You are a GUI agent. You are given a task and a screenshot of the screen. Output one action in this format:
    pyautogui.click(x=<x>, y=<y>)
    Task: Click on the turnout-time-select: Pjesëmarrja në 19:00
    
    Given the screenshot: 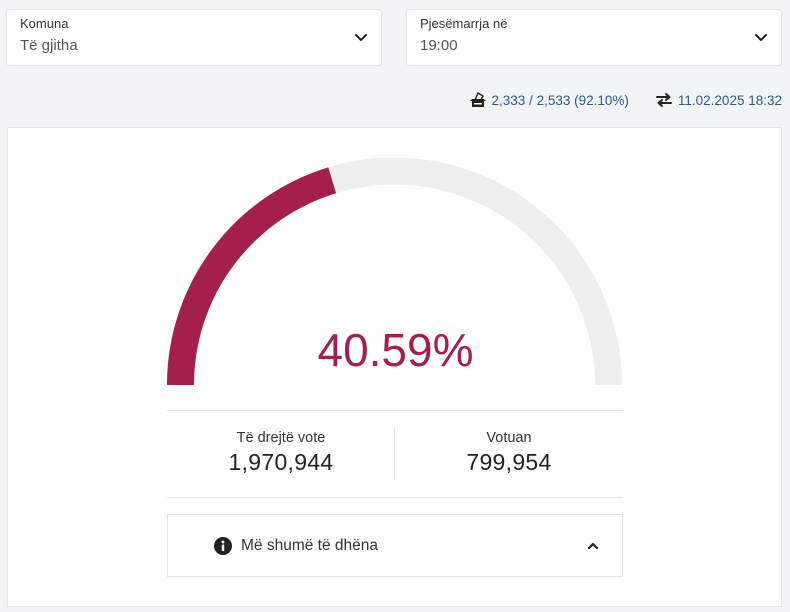 What is the action you would take?
    pyautogui.click(x=594, y=37)
    